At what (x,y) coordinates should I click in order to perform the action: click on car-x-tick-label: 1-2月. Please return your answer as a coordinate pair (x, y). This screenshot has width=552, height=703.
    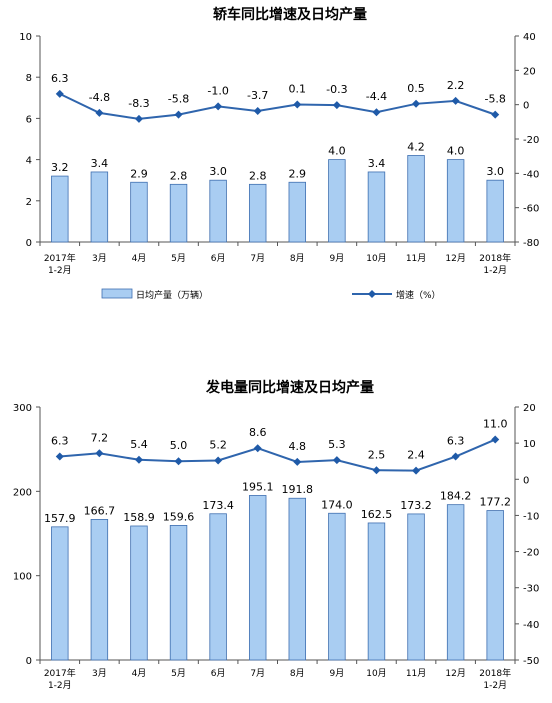
    Looking at the image, I should click on (60, 270).